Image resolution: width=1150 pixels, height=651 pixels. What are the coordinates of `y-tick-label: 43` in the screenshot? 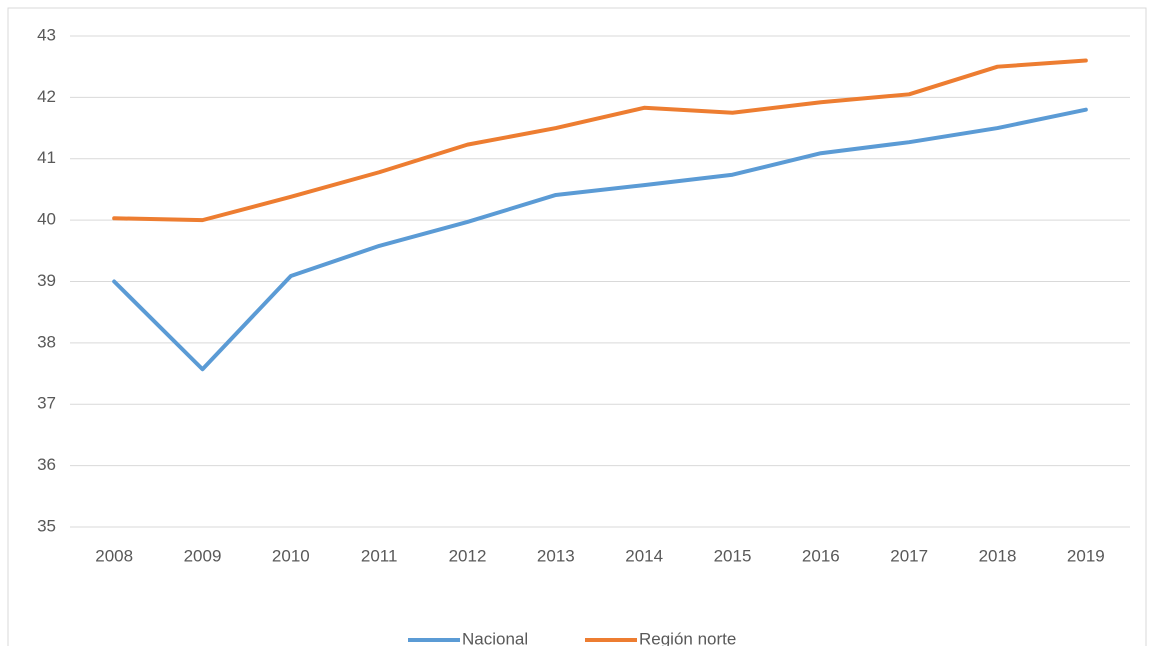 It's located at (46, 34).